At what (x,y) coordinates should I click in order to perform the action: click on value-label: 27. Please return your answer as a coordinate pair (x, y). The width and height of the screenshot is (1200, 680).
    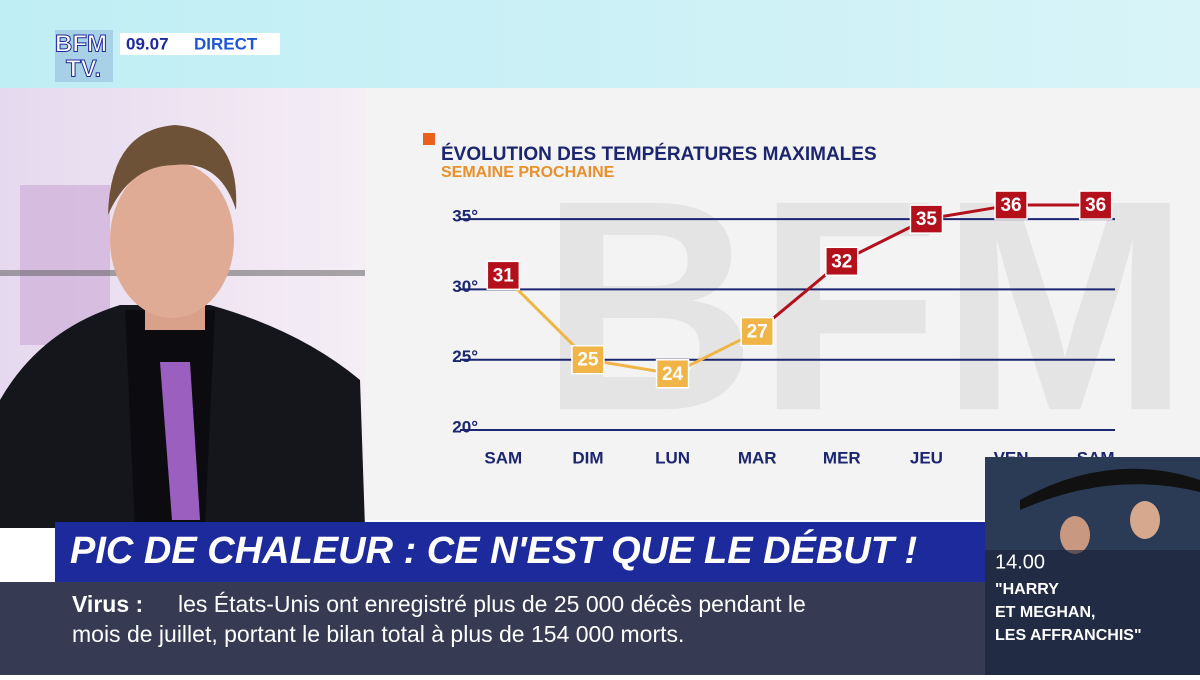
    Looking at the image, I should click on (757, 332).